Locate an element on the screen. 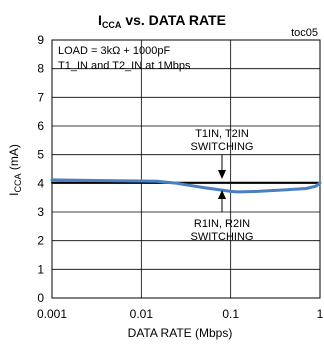  condition-line-1: LOAD = 3kΩ + 1000pF is located at coordinates (114, 51).